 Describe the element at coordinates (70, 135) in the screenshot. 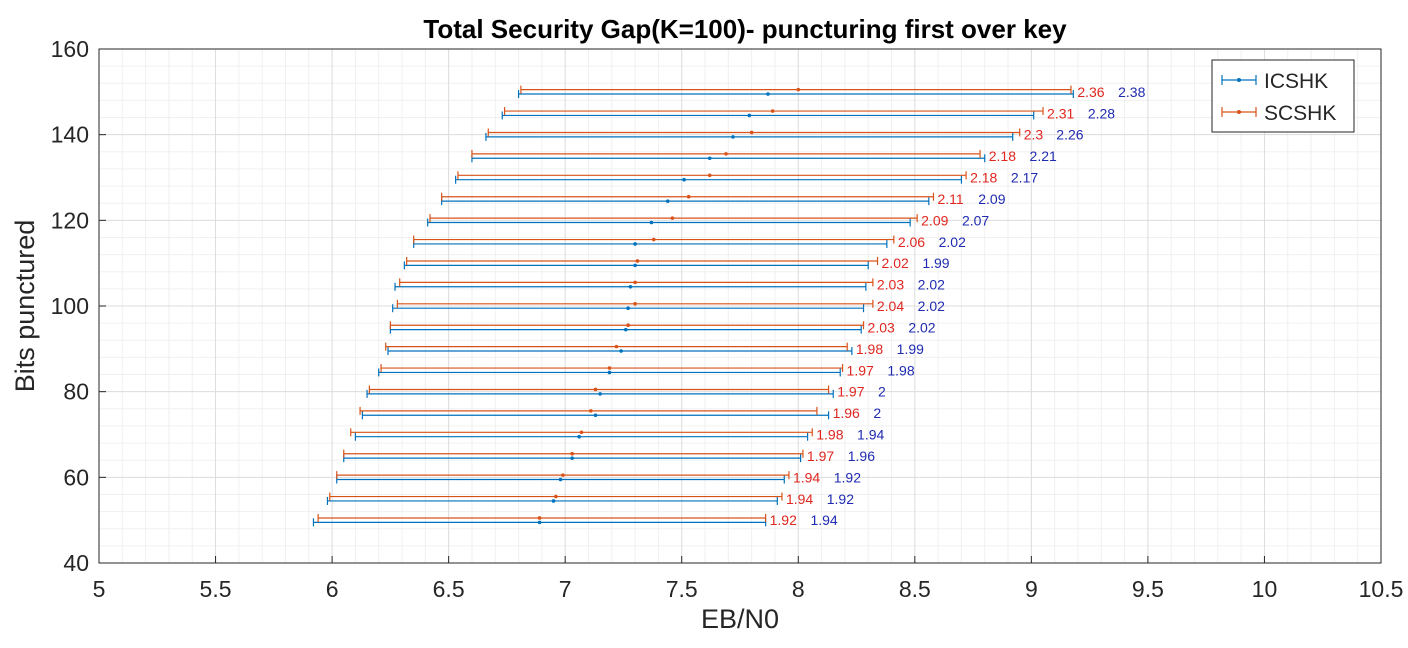

I see `y-tick-label: 140` at that location.